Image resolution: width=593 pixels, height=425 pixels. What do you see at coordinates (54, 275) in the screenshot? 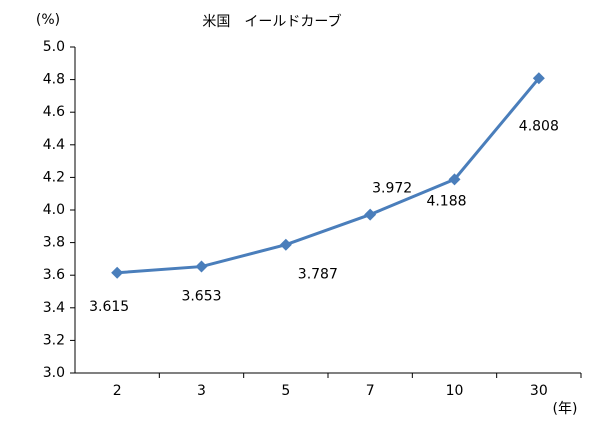
I see `y-tick-label: 3.6` at bounding box center [54, 275].